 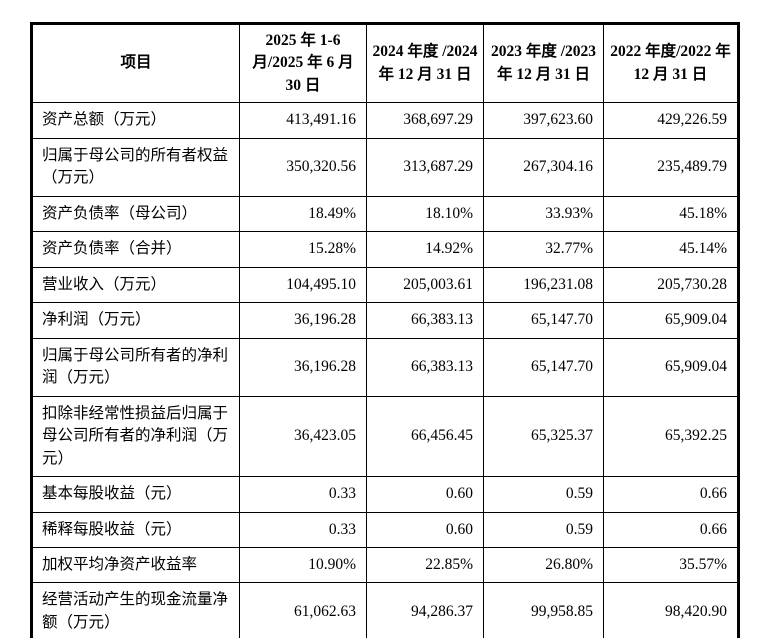 I want to click on value-cell: 413,491.16, so click(x=303, y=120).